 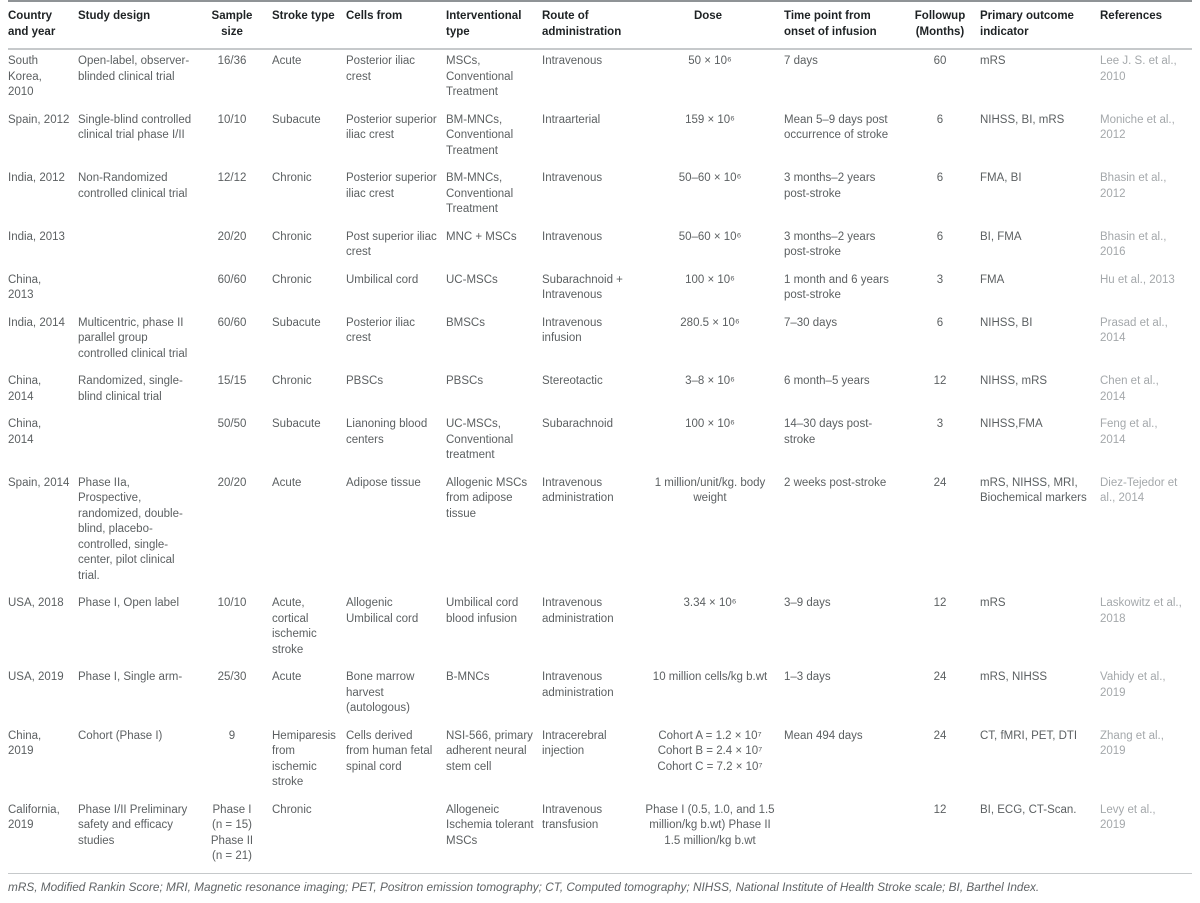 I want to click on table-cell: Umbilical cord, so click(x=382, y=279).